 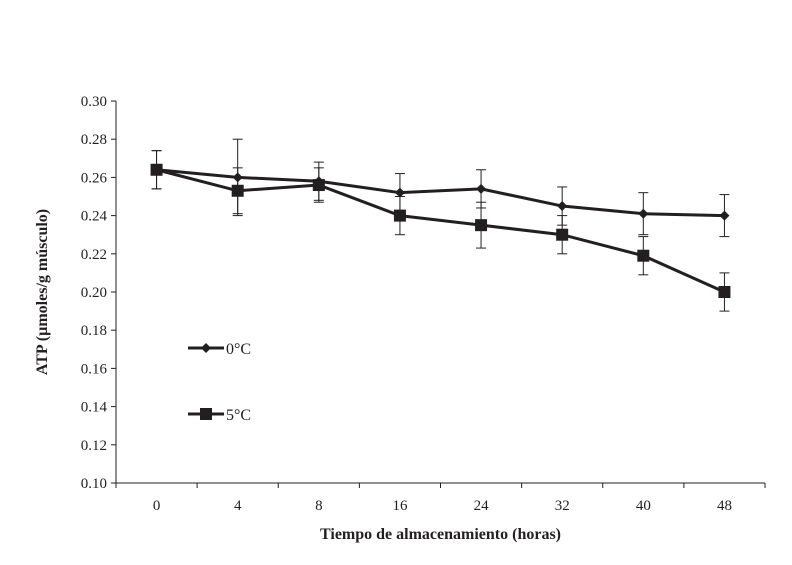 I want to click on y-tick-label: 0.28, so click(x=94, y=140).